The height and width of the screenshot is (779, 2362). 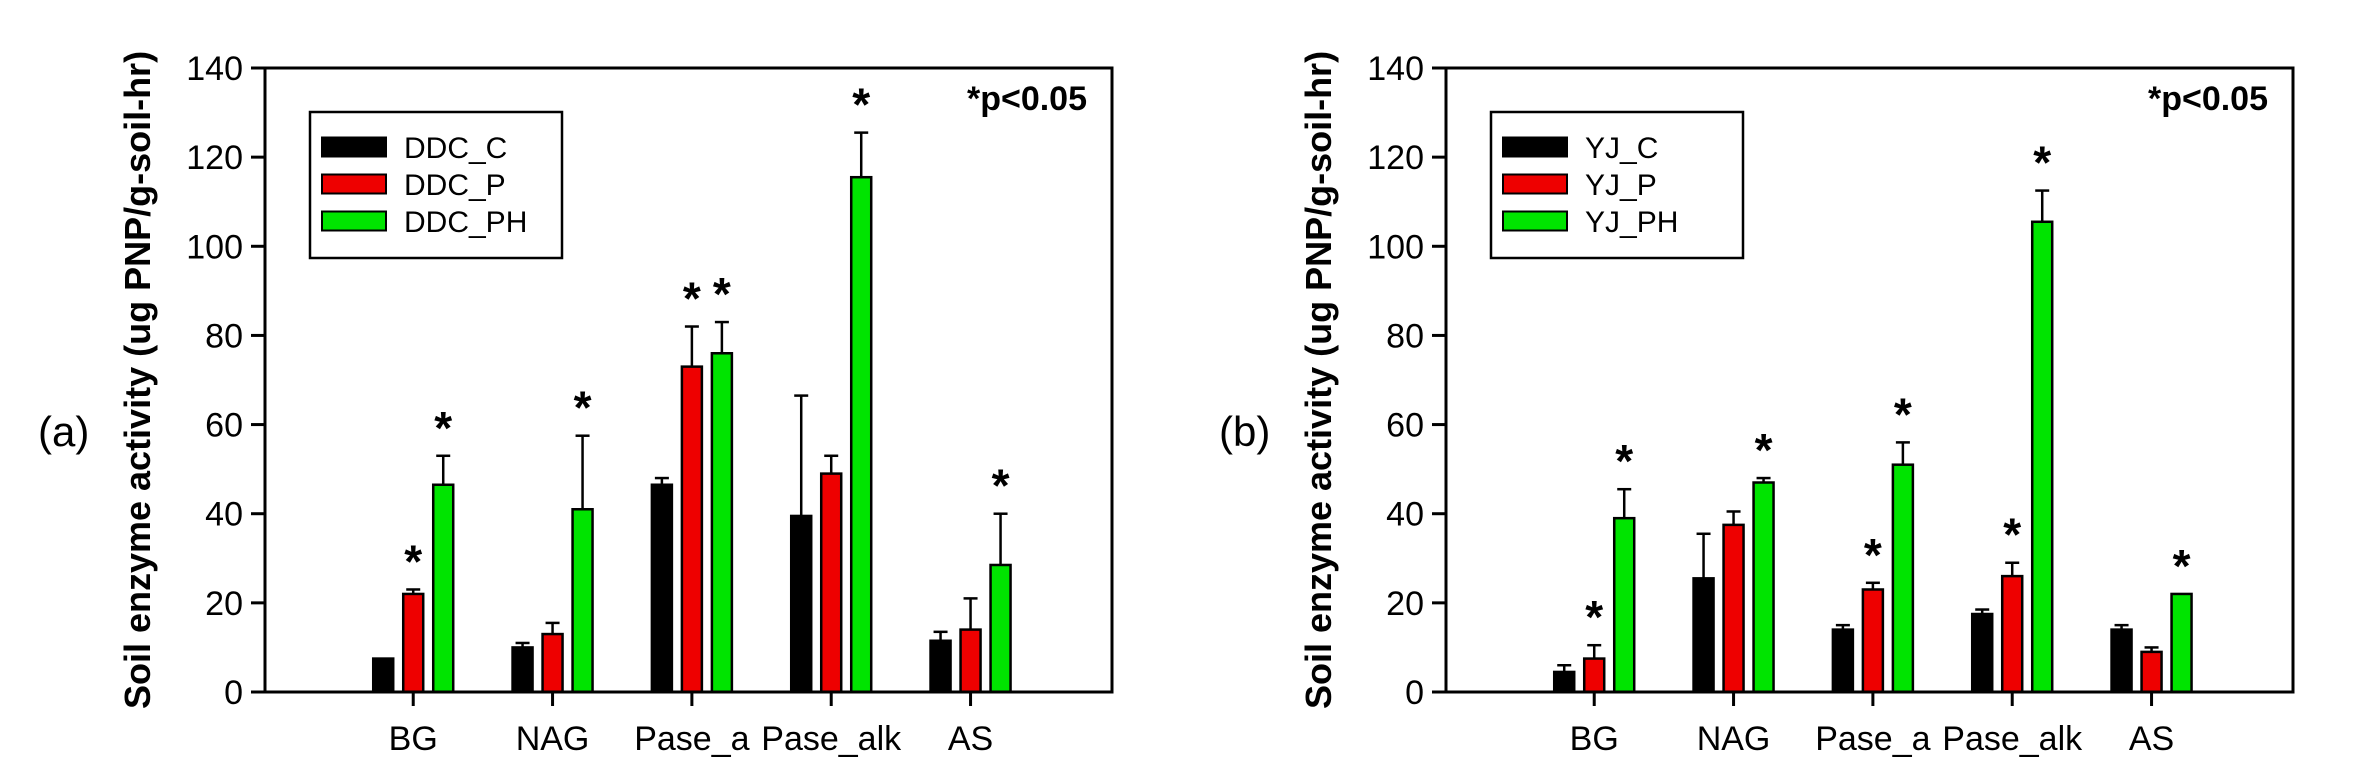 What do you see at coordinates (2012, 535) in the screenshot?
I see `significance-asterisk-YJ_P-Pase_alk: *` at bounding box center [2012, 535].